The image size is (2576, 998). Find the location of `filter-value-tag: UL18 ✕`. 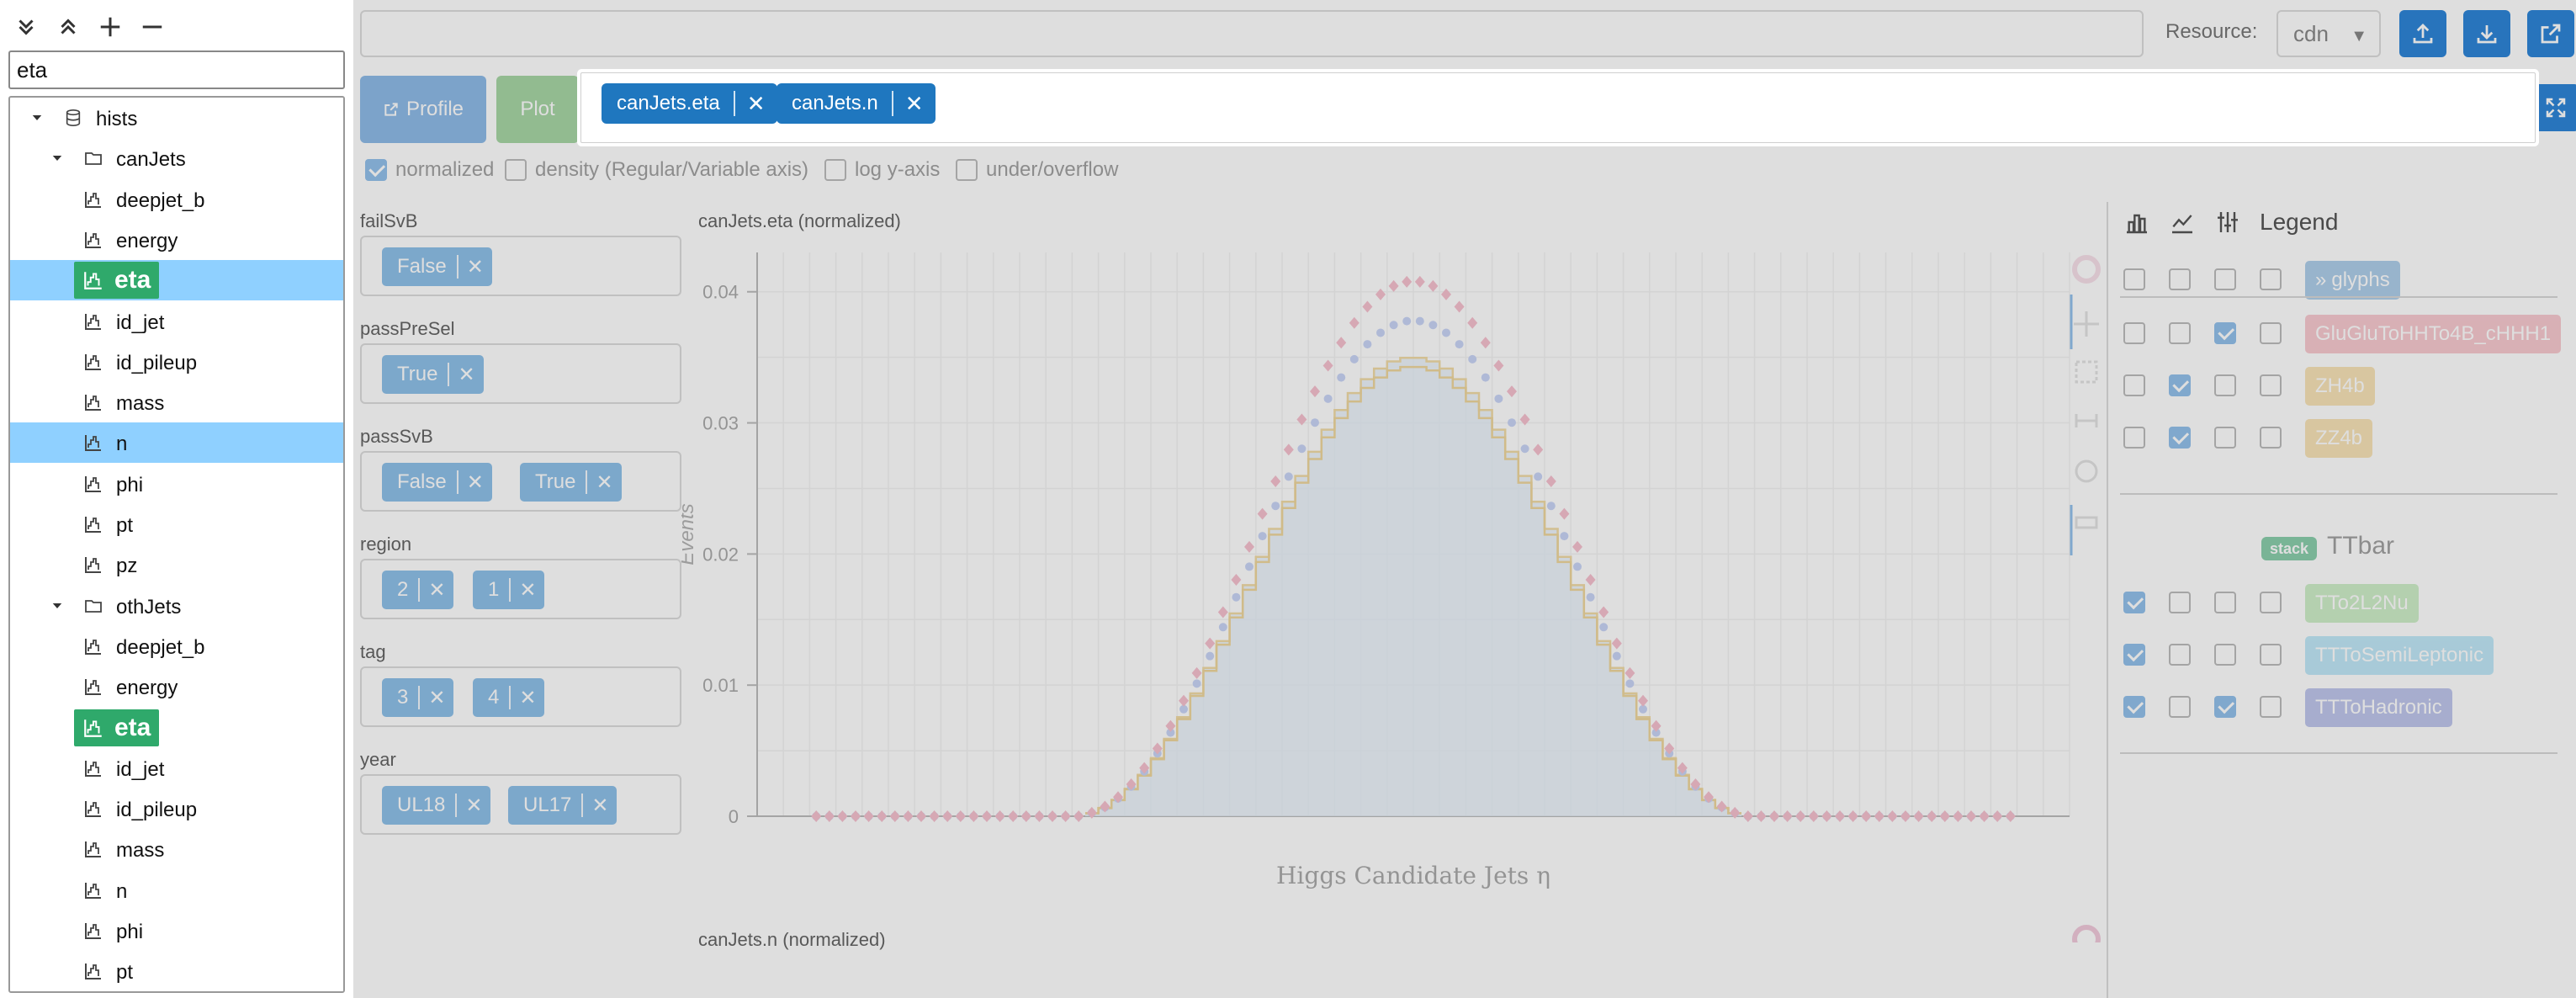

filter-value-tag: UL18 ✕ is located at coordinates (436, 805).